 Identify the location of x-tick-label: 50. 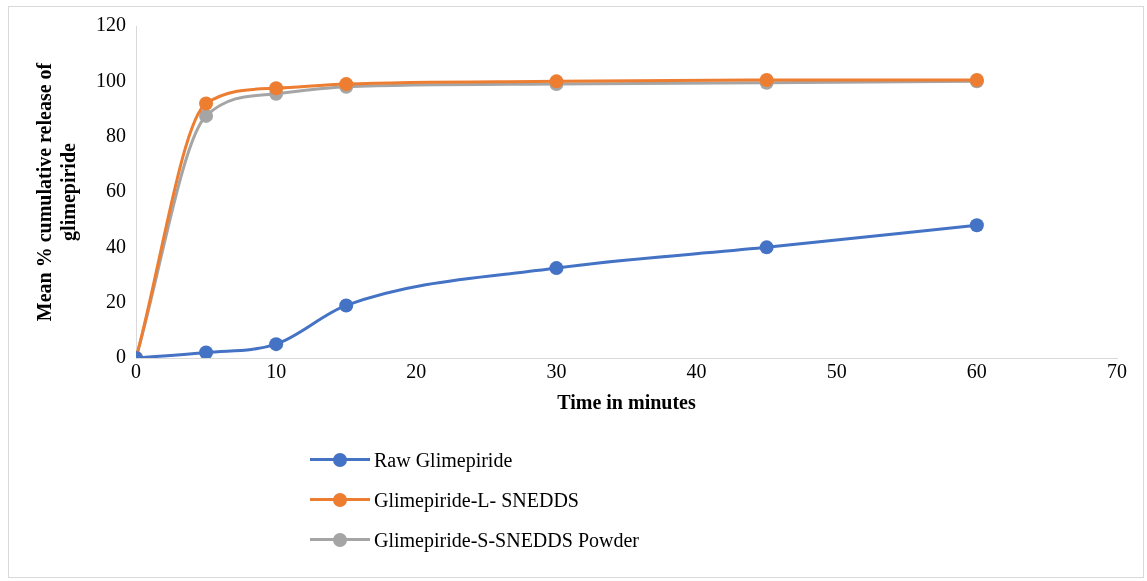
(836, 371).